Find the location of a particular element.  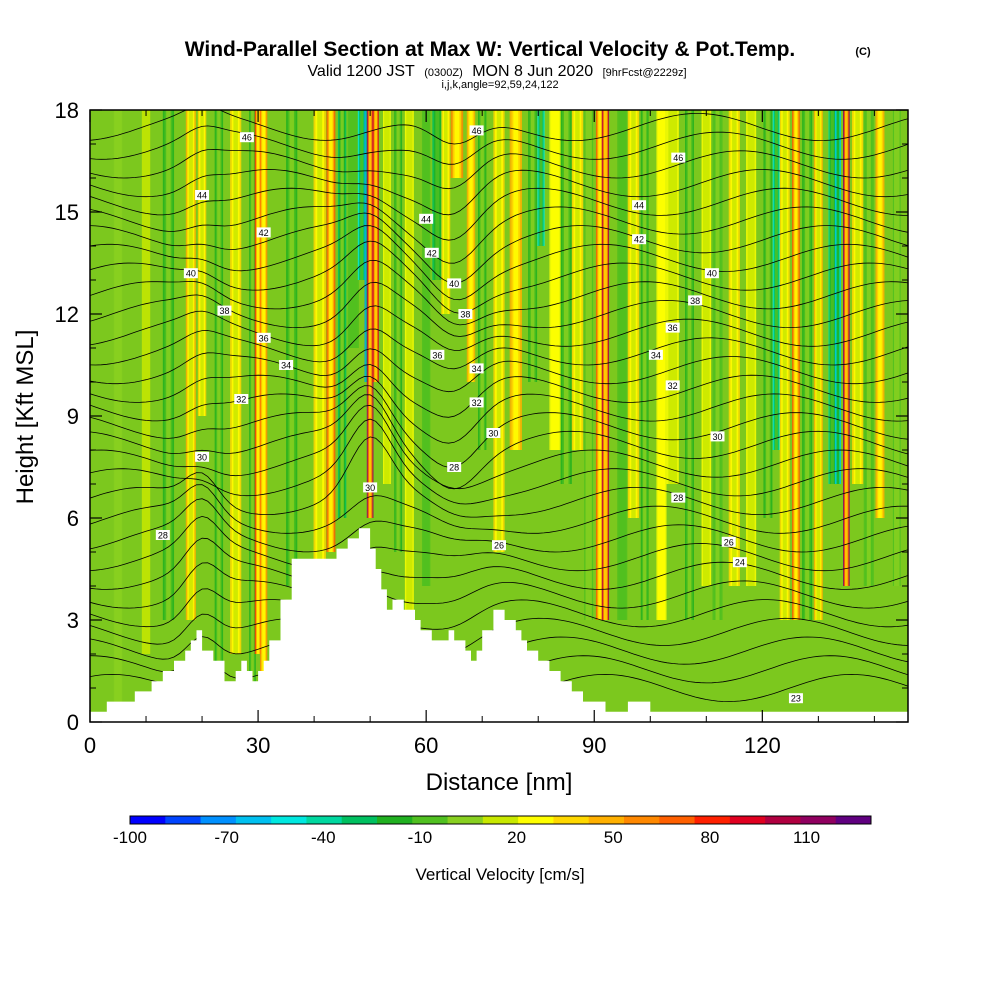

contour-label: 42 is located at coordinates (639, 240).